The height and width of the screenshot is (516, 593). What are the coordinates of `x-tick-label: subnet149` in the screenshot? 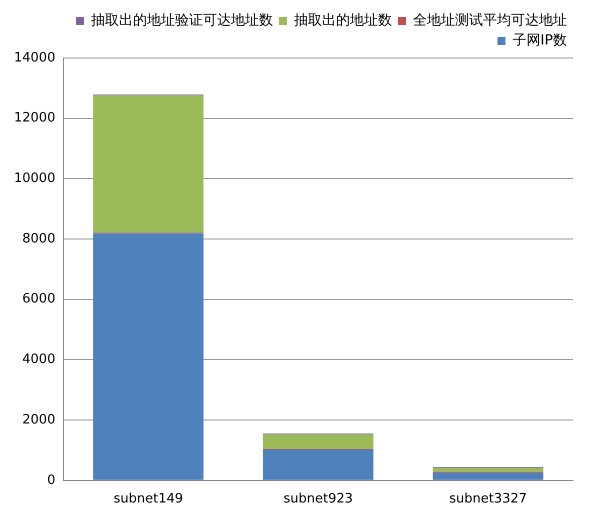 It's located at (149, 499).